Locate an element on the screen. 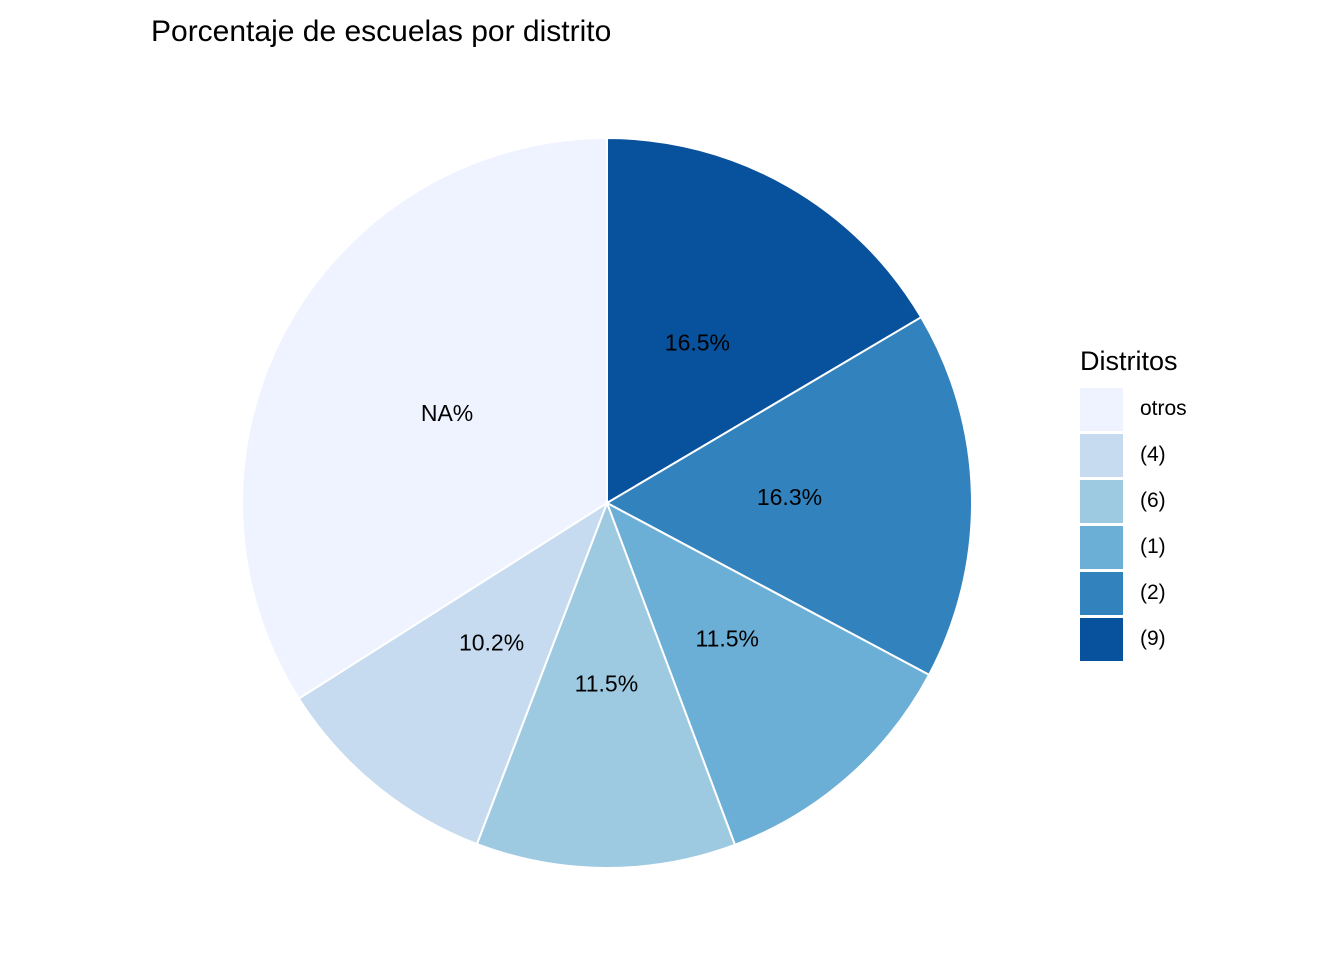 This screenshot has height=960, width=1344. legend: Distritos otros (4) (6) (1) (2) (9) is located at coordinates (1133, 503).